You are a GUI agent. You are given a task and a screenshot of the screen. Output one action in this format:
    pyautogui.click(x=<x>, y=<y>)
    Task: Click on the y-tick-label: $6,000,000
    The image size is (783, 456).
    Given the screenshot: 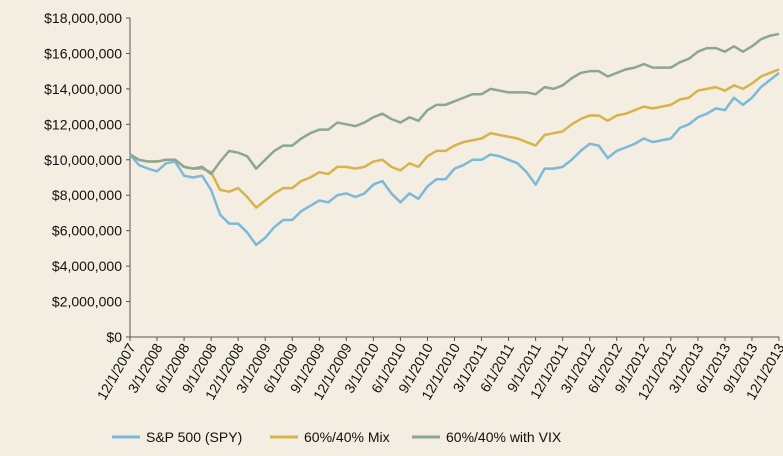 What is the action you would take?
    pyautogui.click(x=87, y=231)
    